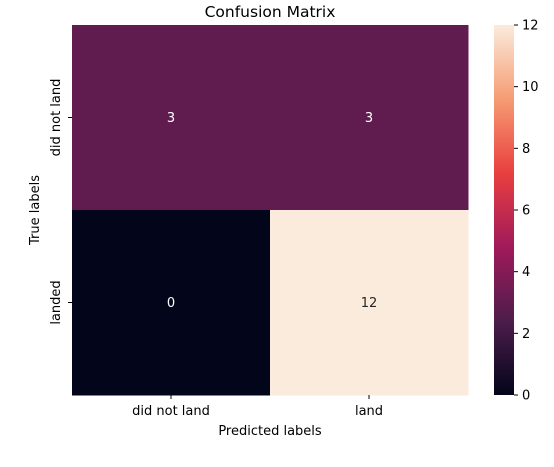 This screenshot has width=554, height=467. I want to click on y-axis-label: True labels, so click(35, 210).